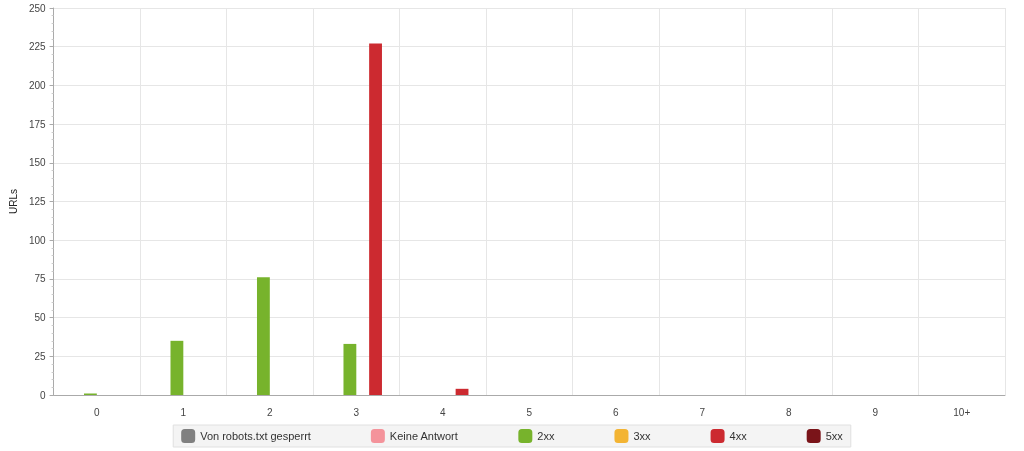  What do you see at coordinates (443, 412) in the screenshot?
I see `x-tick-label: 4` at bounding box center [443, 412].